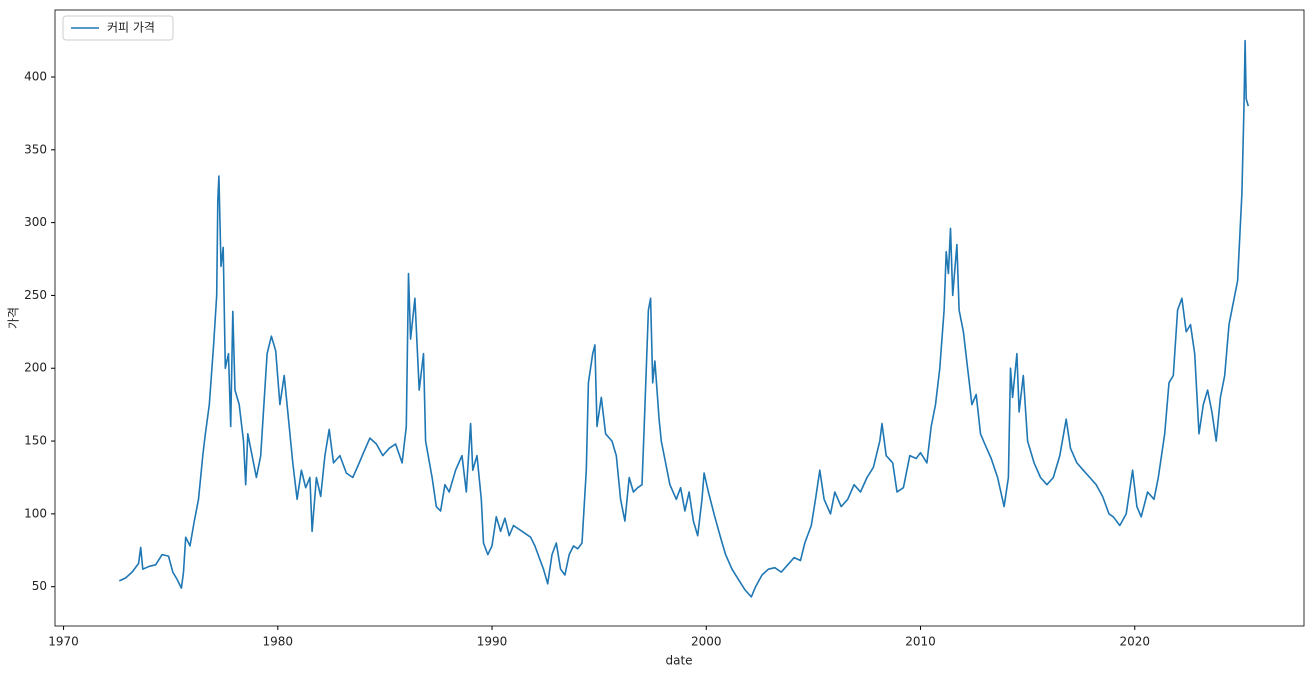 This screenshot has height=681, width=1313. Describe the element at coordinates (14, 318) in the screenshot. I see `y-axis-label: 가격` at that location.